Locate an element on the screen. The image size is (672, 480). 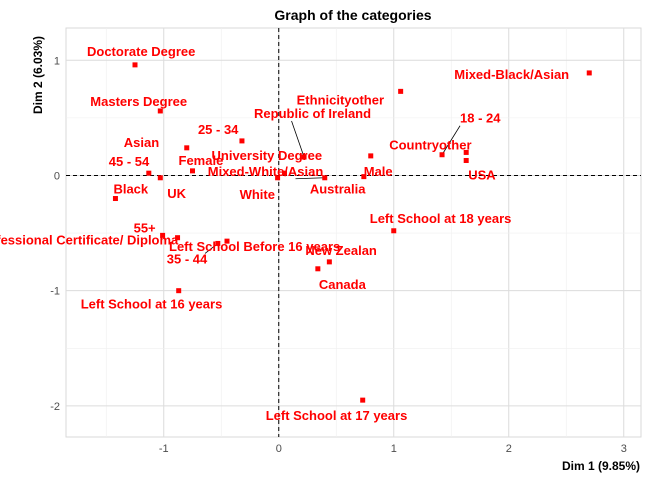
chart-title: Graph of the categories is located at coordinates (352, 15).